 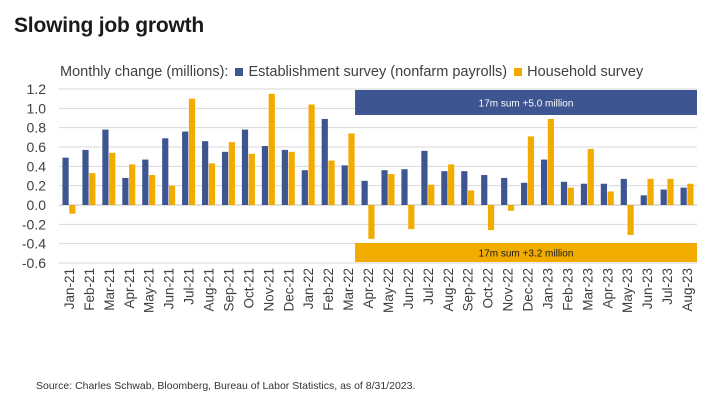 What do you see at coordinates (448, 290) in the screenshot?
I see `x-tick-label: Aug-22` at bounding box center [448, 290].